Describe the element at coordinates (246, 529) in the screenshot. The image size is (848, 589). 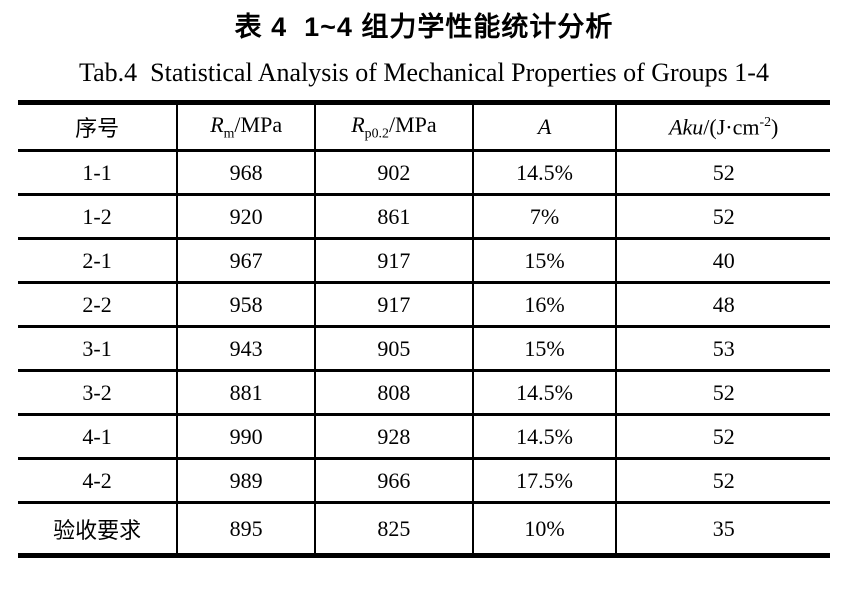
I see `cell-rm: 895` at that location.